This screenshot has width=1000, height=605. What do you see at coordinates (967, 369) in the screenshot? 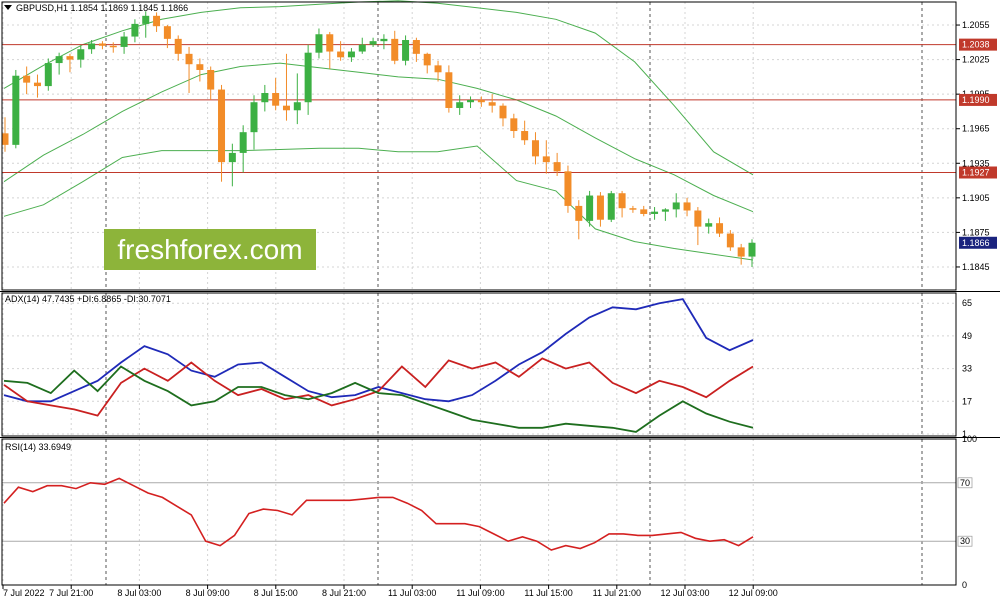
I see `adx-tick-label: 33` at bounding box center [967, 369].